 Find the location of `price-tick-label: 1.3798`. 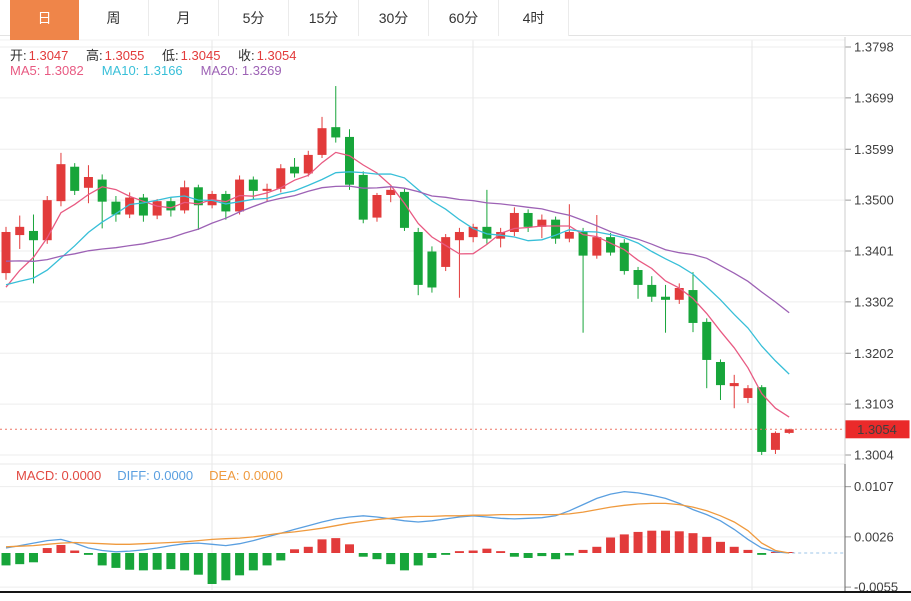

price-tick-label: 1.3798 is located at coordinates (874, 47).